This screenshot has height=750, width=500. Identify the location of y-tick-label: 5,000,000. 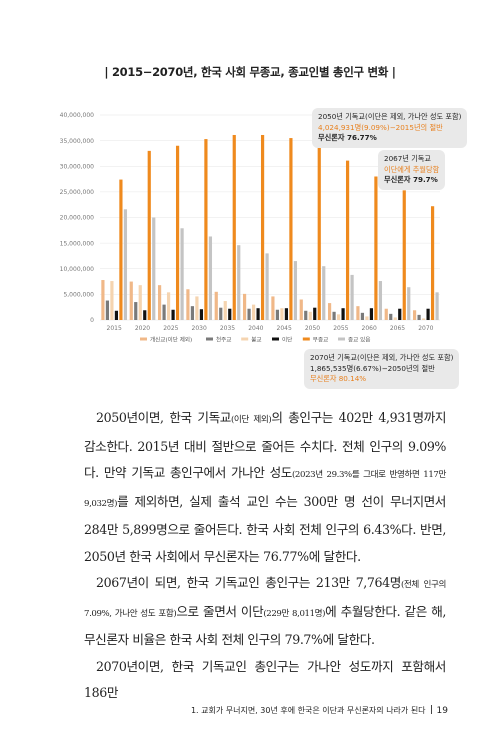
(78, 295).